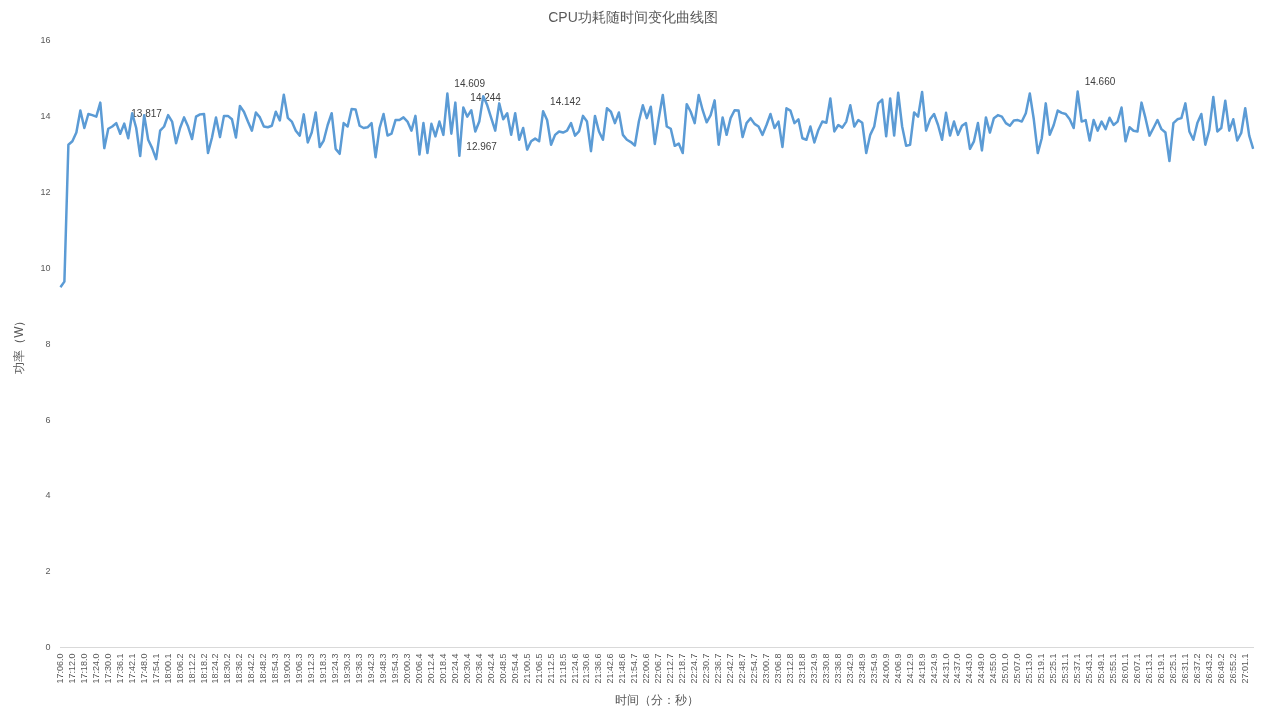 Image resolution: width=1270 pixels, height=716 pixels. I want to click on x-tick-label: 24:49.0, so click(981, 668).